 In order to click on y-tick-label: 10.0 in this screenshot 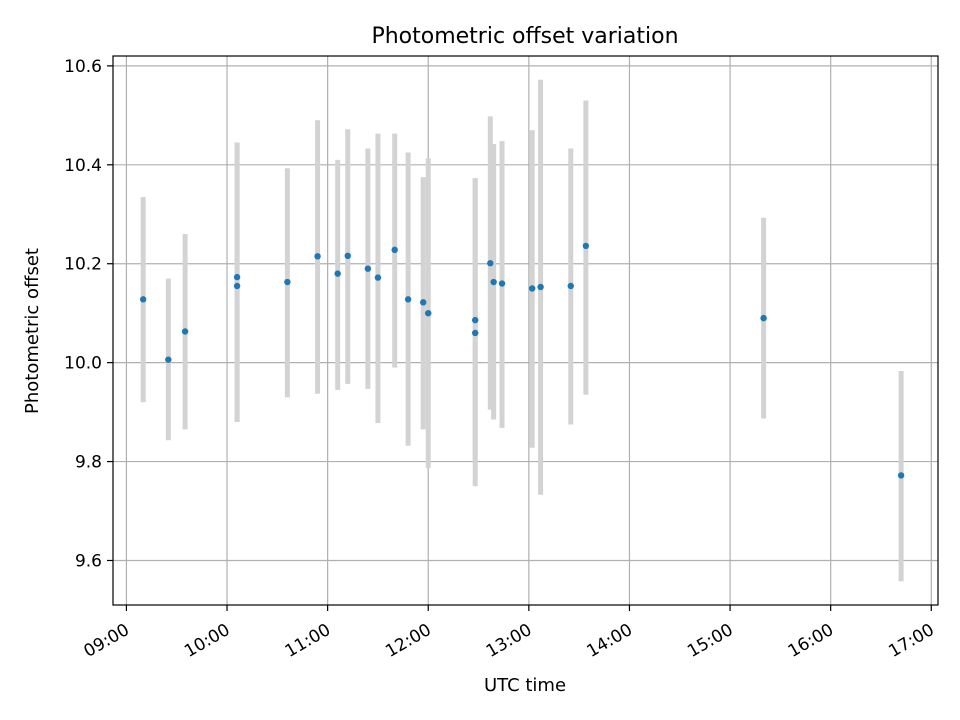, I will do `click(83, 364)`.